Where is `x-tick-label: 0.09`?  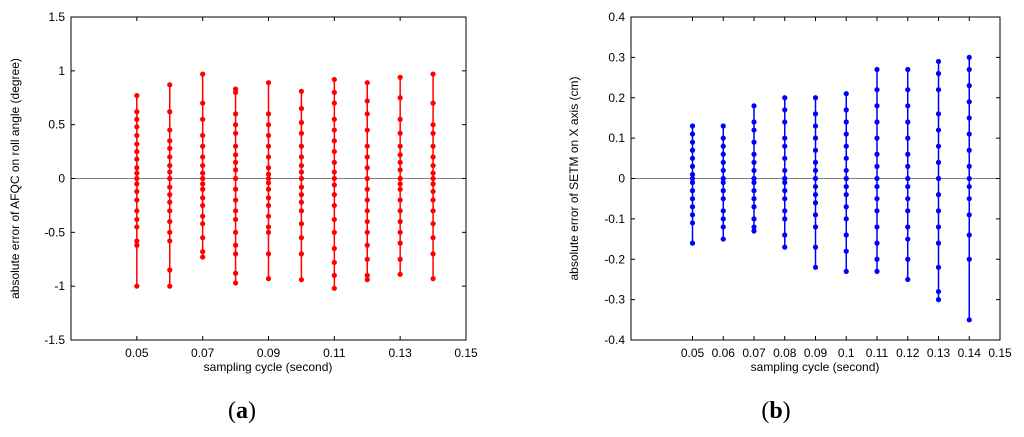
x-tick-label: 0.09 is located at coordinates (269, 353).